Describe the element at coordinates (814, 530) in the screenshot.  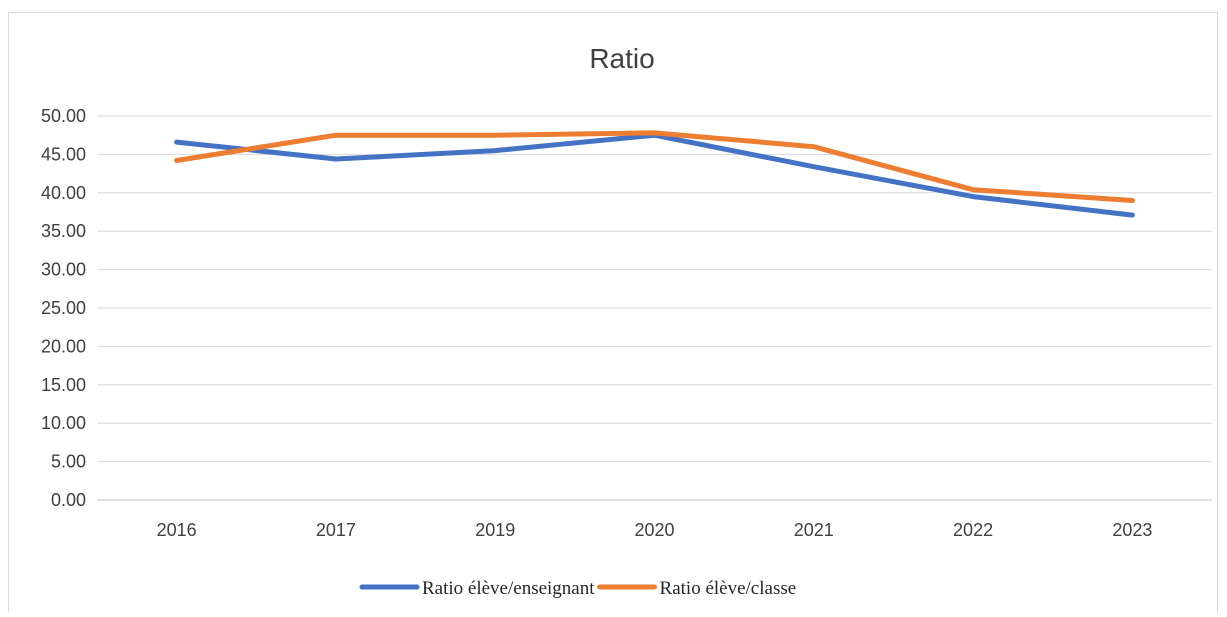
I see `x-tick-label: 2021` at that location.